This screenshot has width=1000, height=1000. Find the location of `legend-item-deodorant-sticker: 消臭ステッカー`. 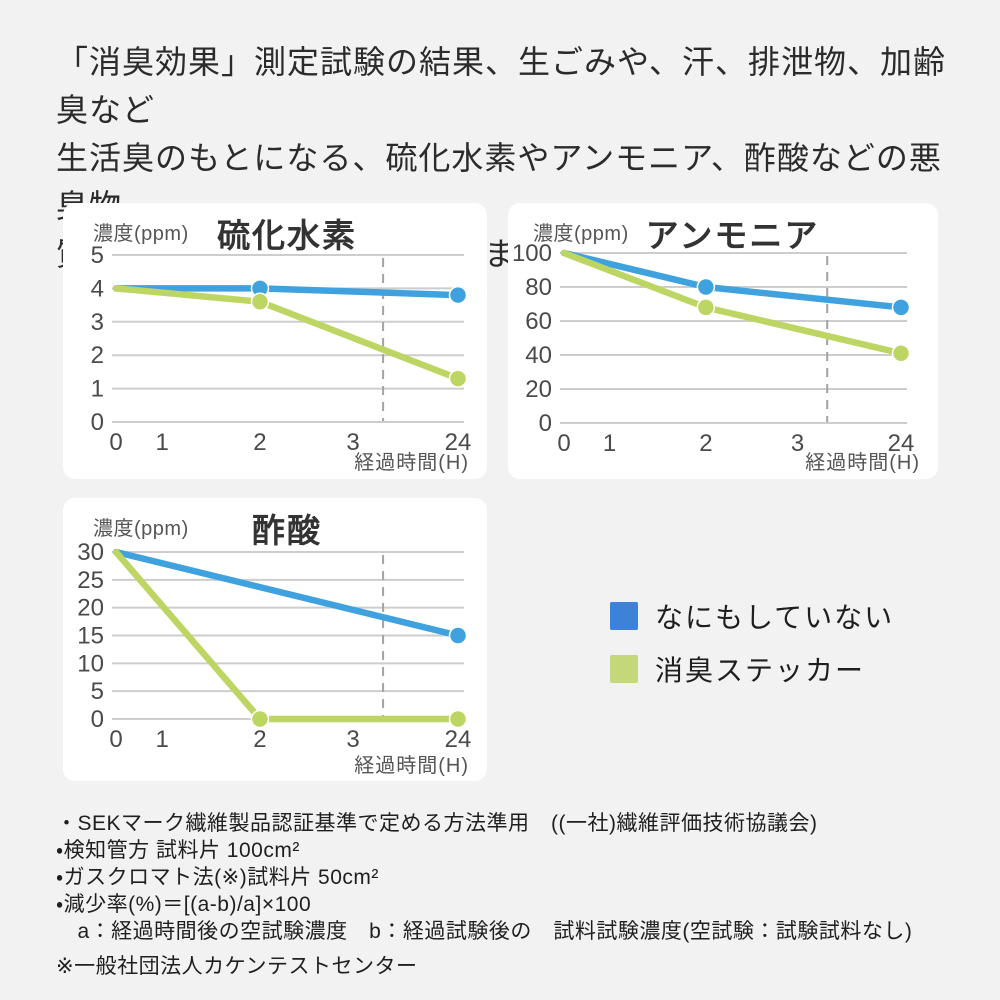

legend-item-deodorant-sticker: 消臭ステッカー is located at coordinates (752, 670).